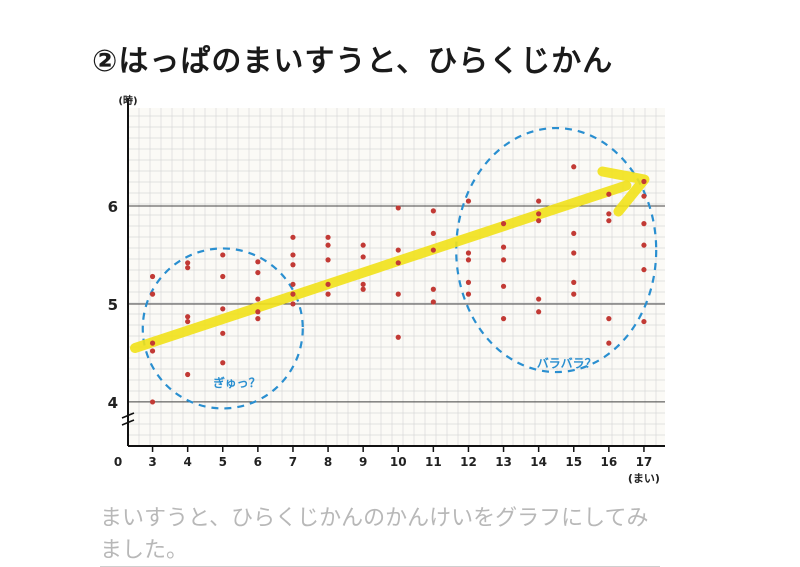 This screenshot has width=800, height=567. What do you see at coordinates (468, 462) in the screenshot?
I see `x-tick-label: 12` at bounding box center [468, 462].